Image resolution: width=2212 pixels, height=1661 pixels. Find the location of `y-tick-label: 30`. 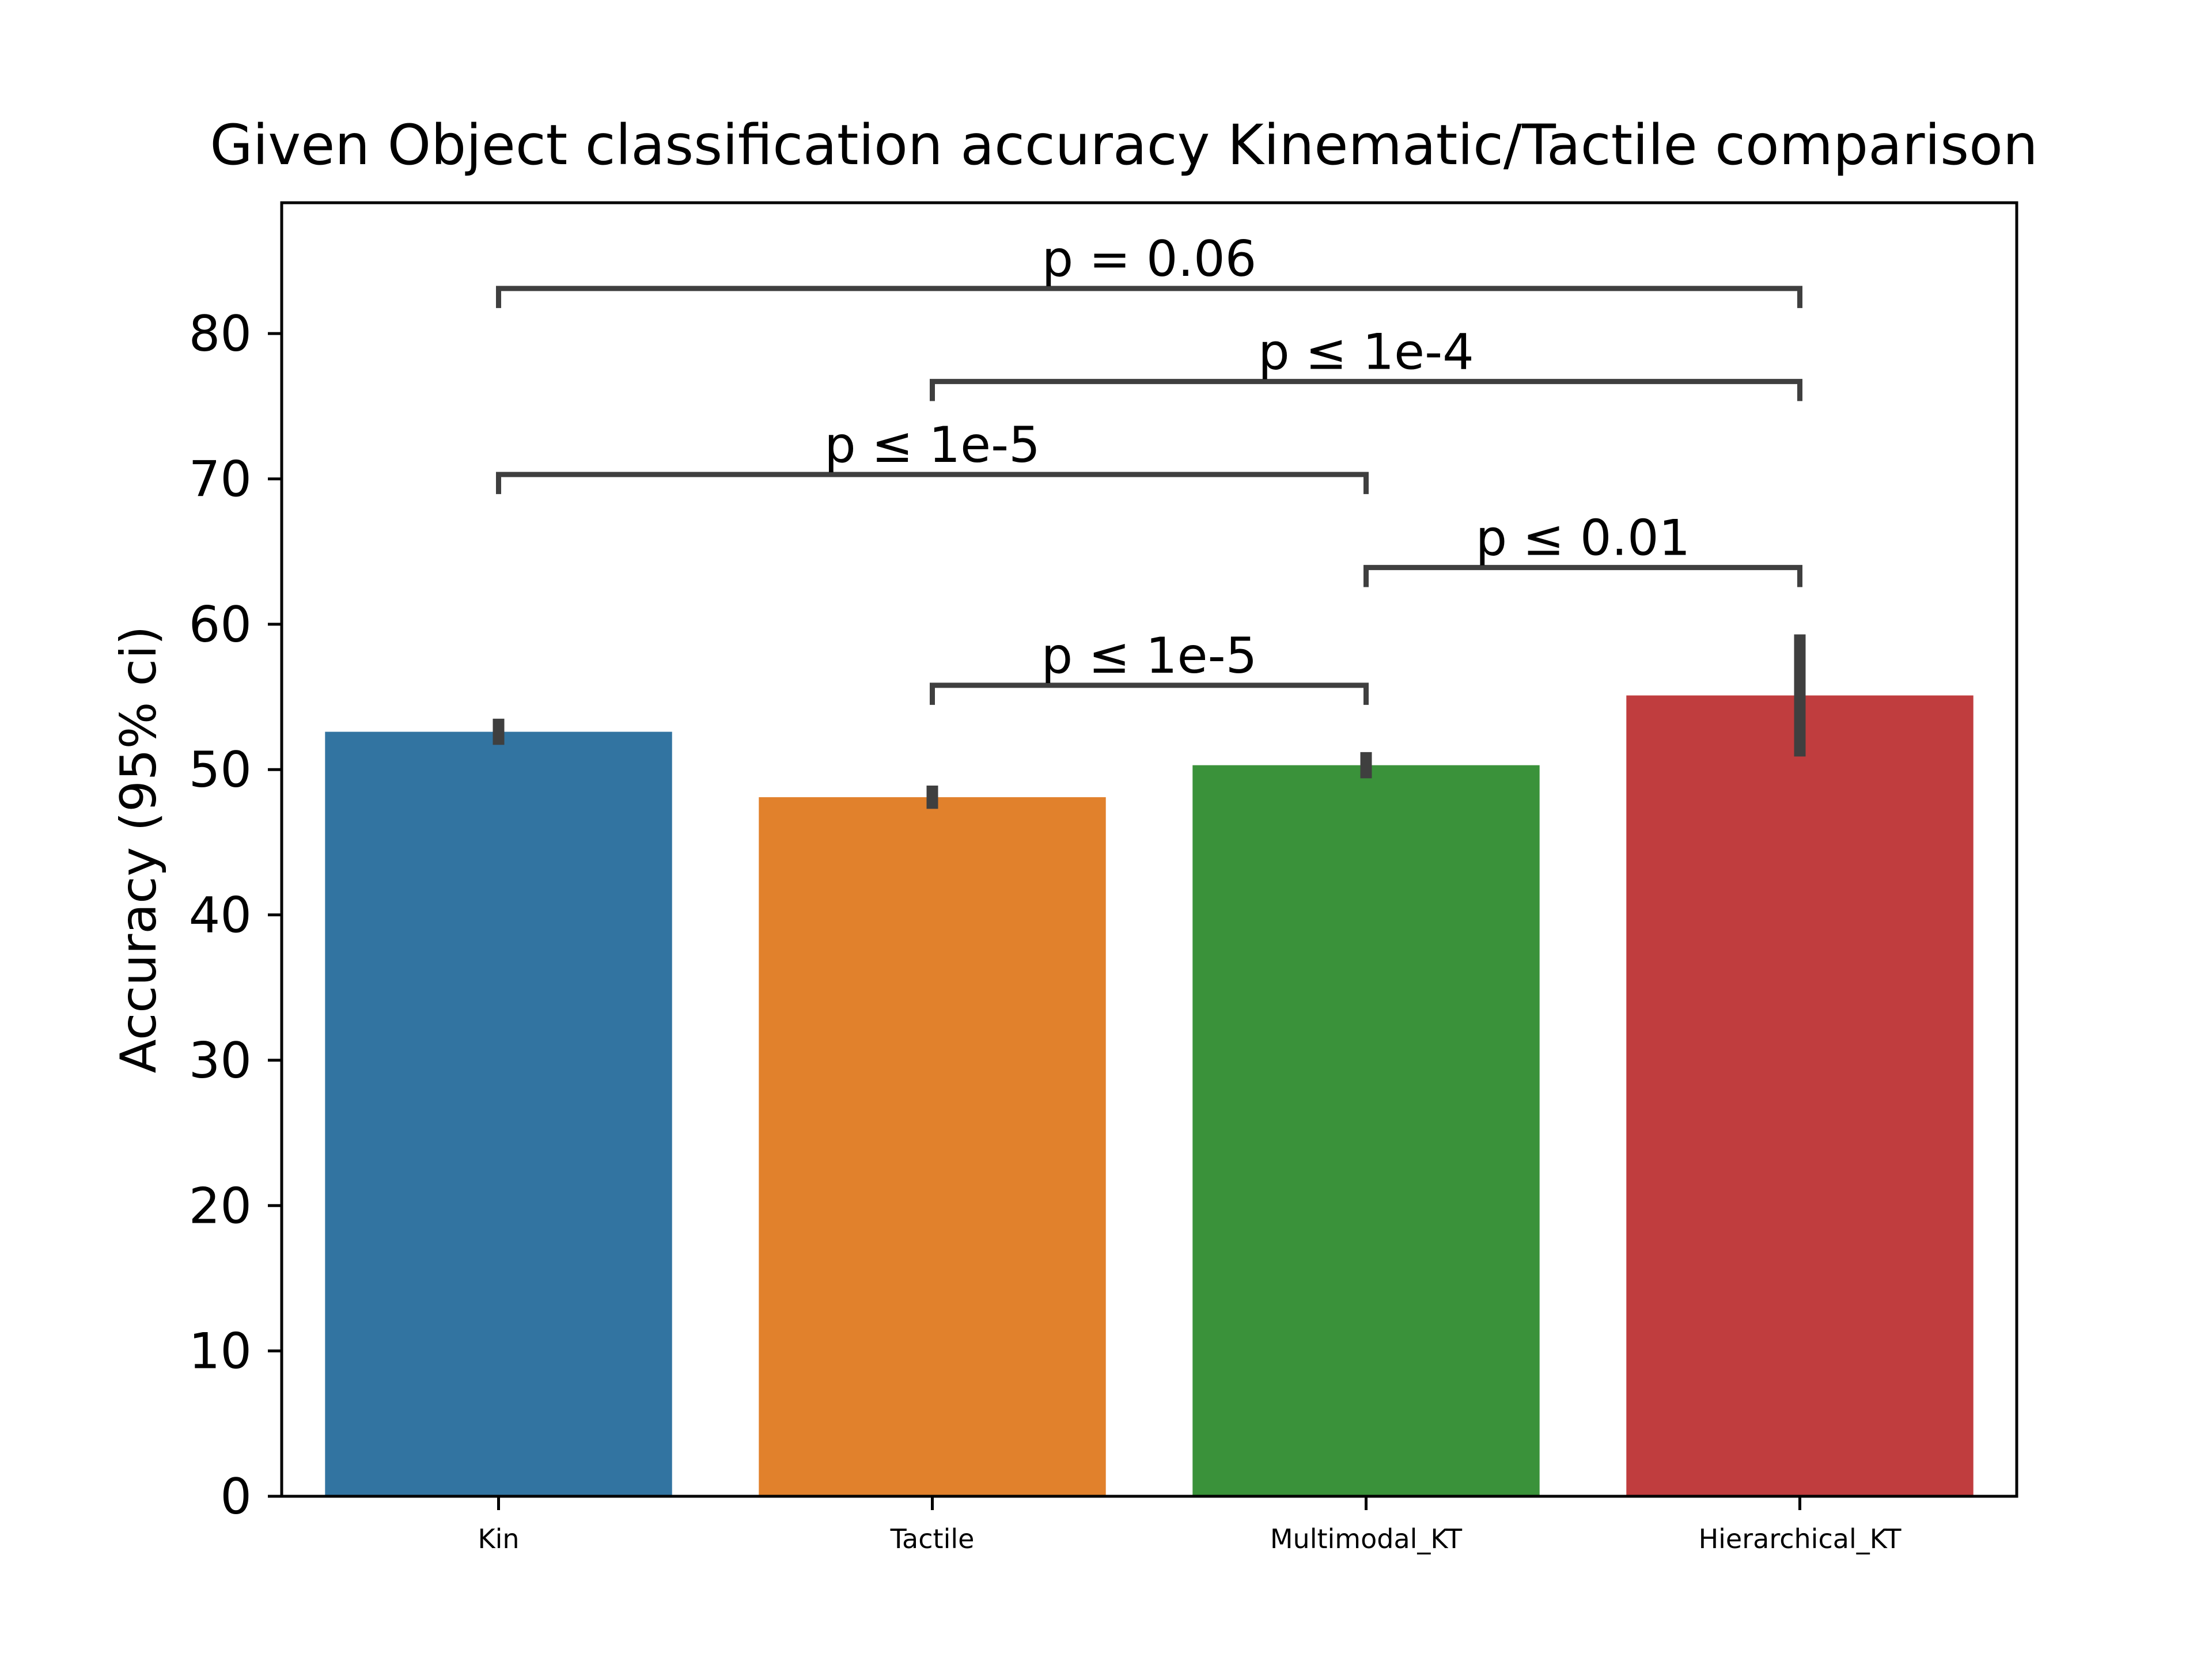

y-tick-label: 30 is located at coordinates (220, 1061).